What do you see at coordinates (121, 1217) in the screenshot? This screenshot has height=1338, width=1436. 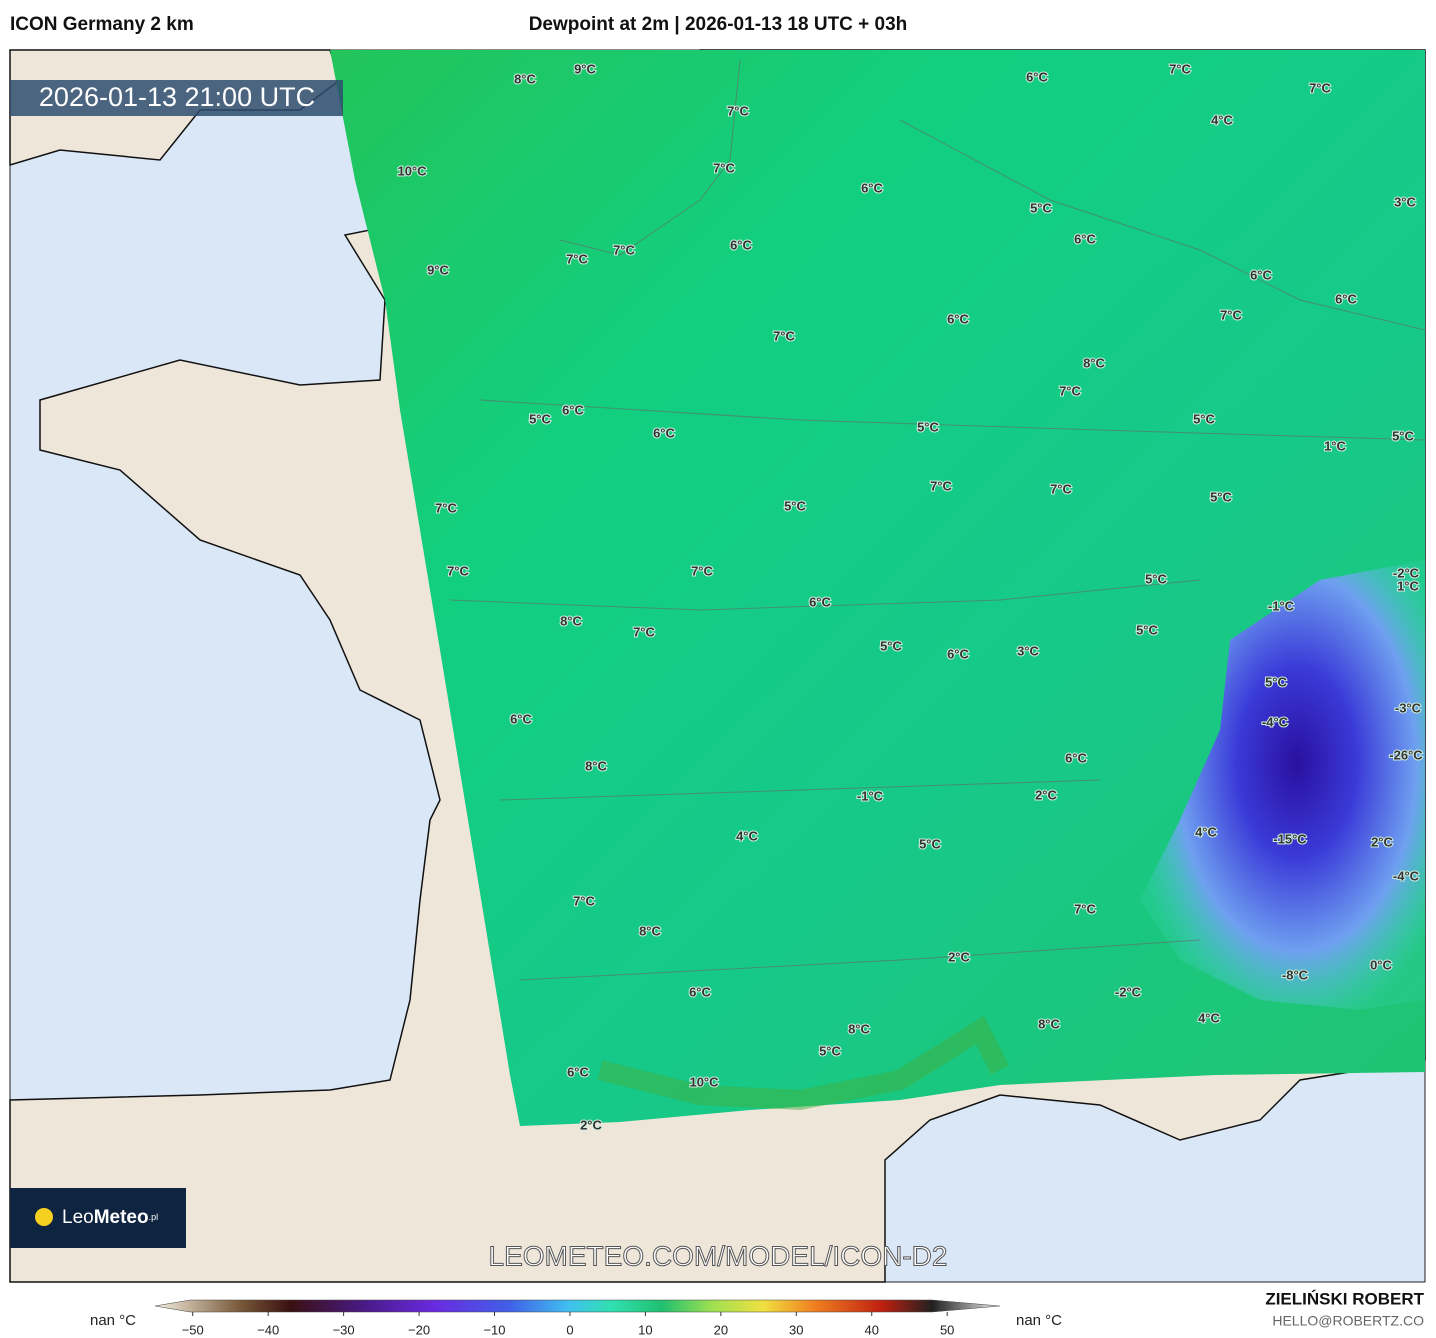 I see `logo-part: Meteo` at bounding box center [121, 1217].